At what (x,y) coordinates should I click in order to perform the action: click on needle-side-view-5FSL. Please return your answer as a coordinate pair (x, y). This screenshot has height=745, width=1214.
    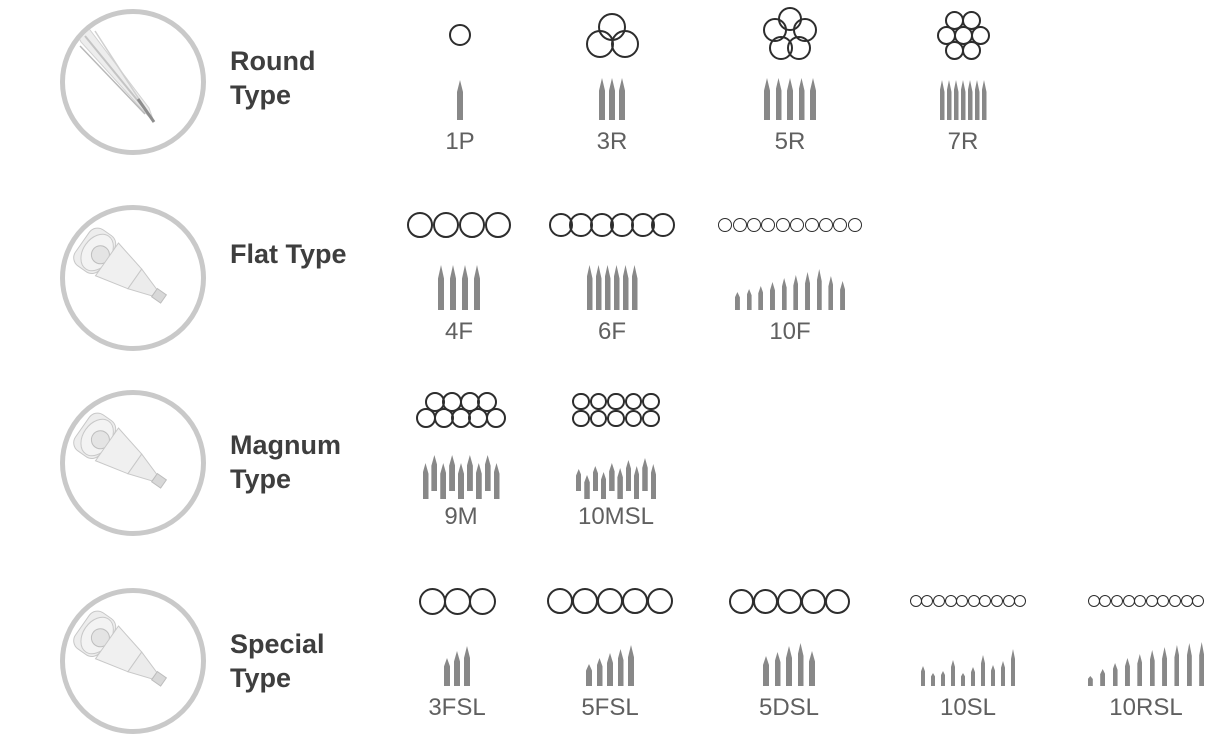
    Looking at the image, I should click on (610, 661).